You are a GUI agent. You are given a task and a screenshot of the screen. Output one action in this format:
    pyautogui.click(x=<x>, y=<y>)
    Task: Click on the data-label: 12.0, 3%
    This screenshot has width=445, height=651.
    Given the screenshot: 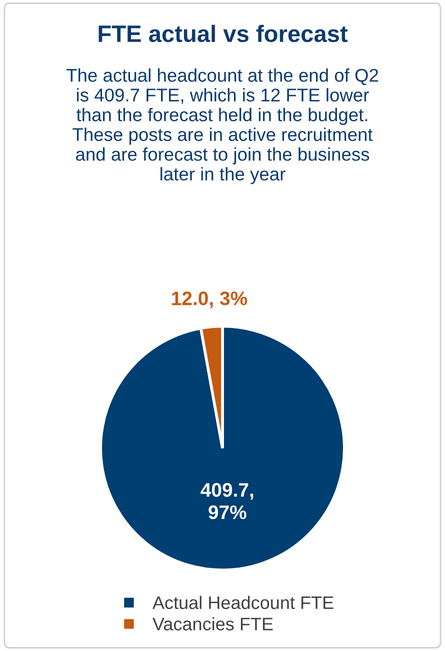 What is the action you would take?
    pyautogui.click(x=210, y=299)
    